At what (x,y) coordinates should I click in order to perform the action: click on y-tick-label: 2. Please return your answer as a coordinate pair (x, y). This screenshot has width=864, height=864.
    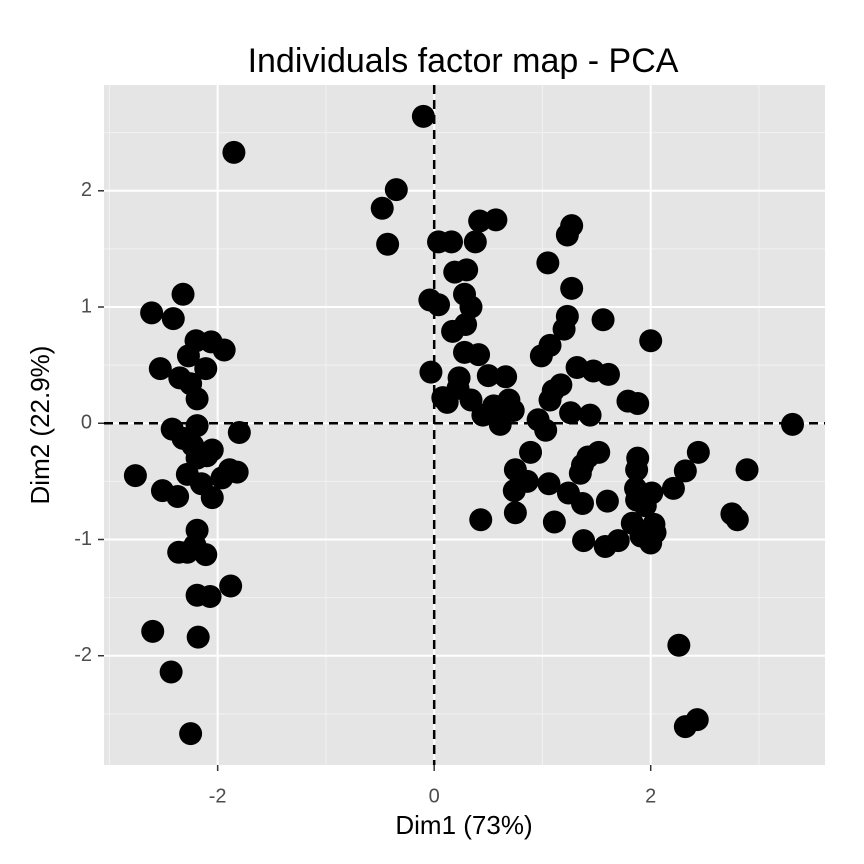
    Looking at the image, I should click on (86, 190).